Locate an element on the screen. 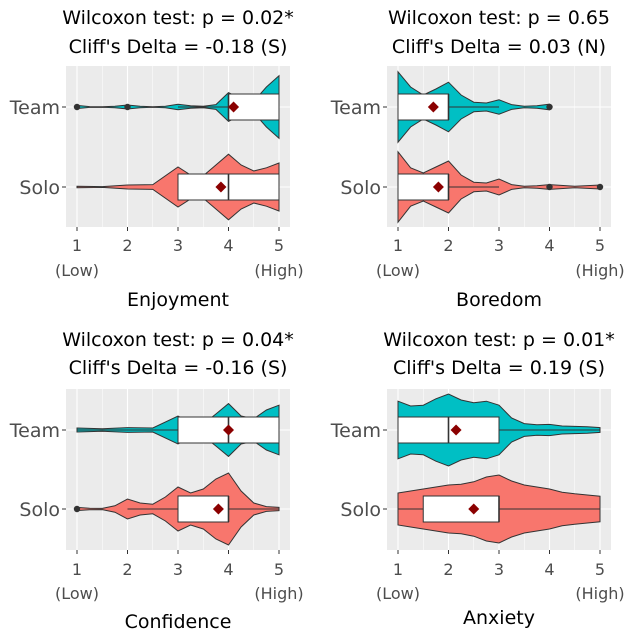 The image size is (631, 632). chart-title-line-2: Cliff's Delta = 0.03 (N) is located at coordinates (499, 47).